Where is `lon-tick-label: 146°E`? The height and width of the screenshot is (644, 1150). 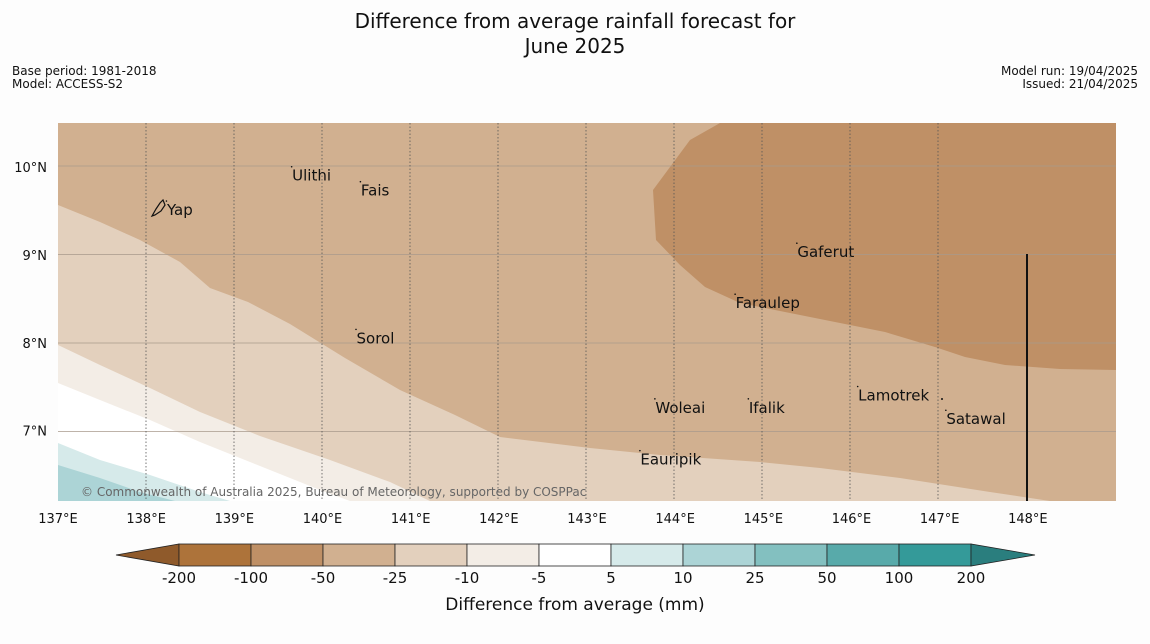 lon-tick-label: 146°E is located at coordinates (852, 519).